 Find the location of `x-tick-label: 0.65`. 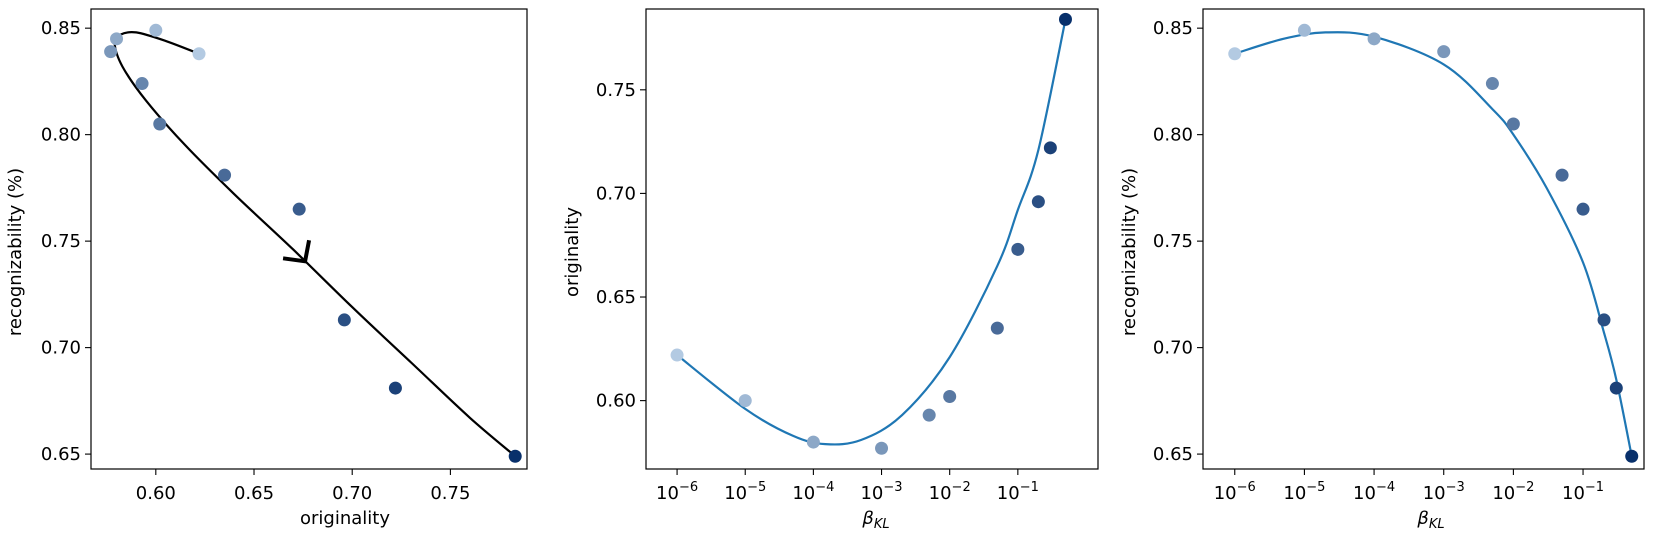

x-tick-label: 0.65 is located at coordinates (254, 493).